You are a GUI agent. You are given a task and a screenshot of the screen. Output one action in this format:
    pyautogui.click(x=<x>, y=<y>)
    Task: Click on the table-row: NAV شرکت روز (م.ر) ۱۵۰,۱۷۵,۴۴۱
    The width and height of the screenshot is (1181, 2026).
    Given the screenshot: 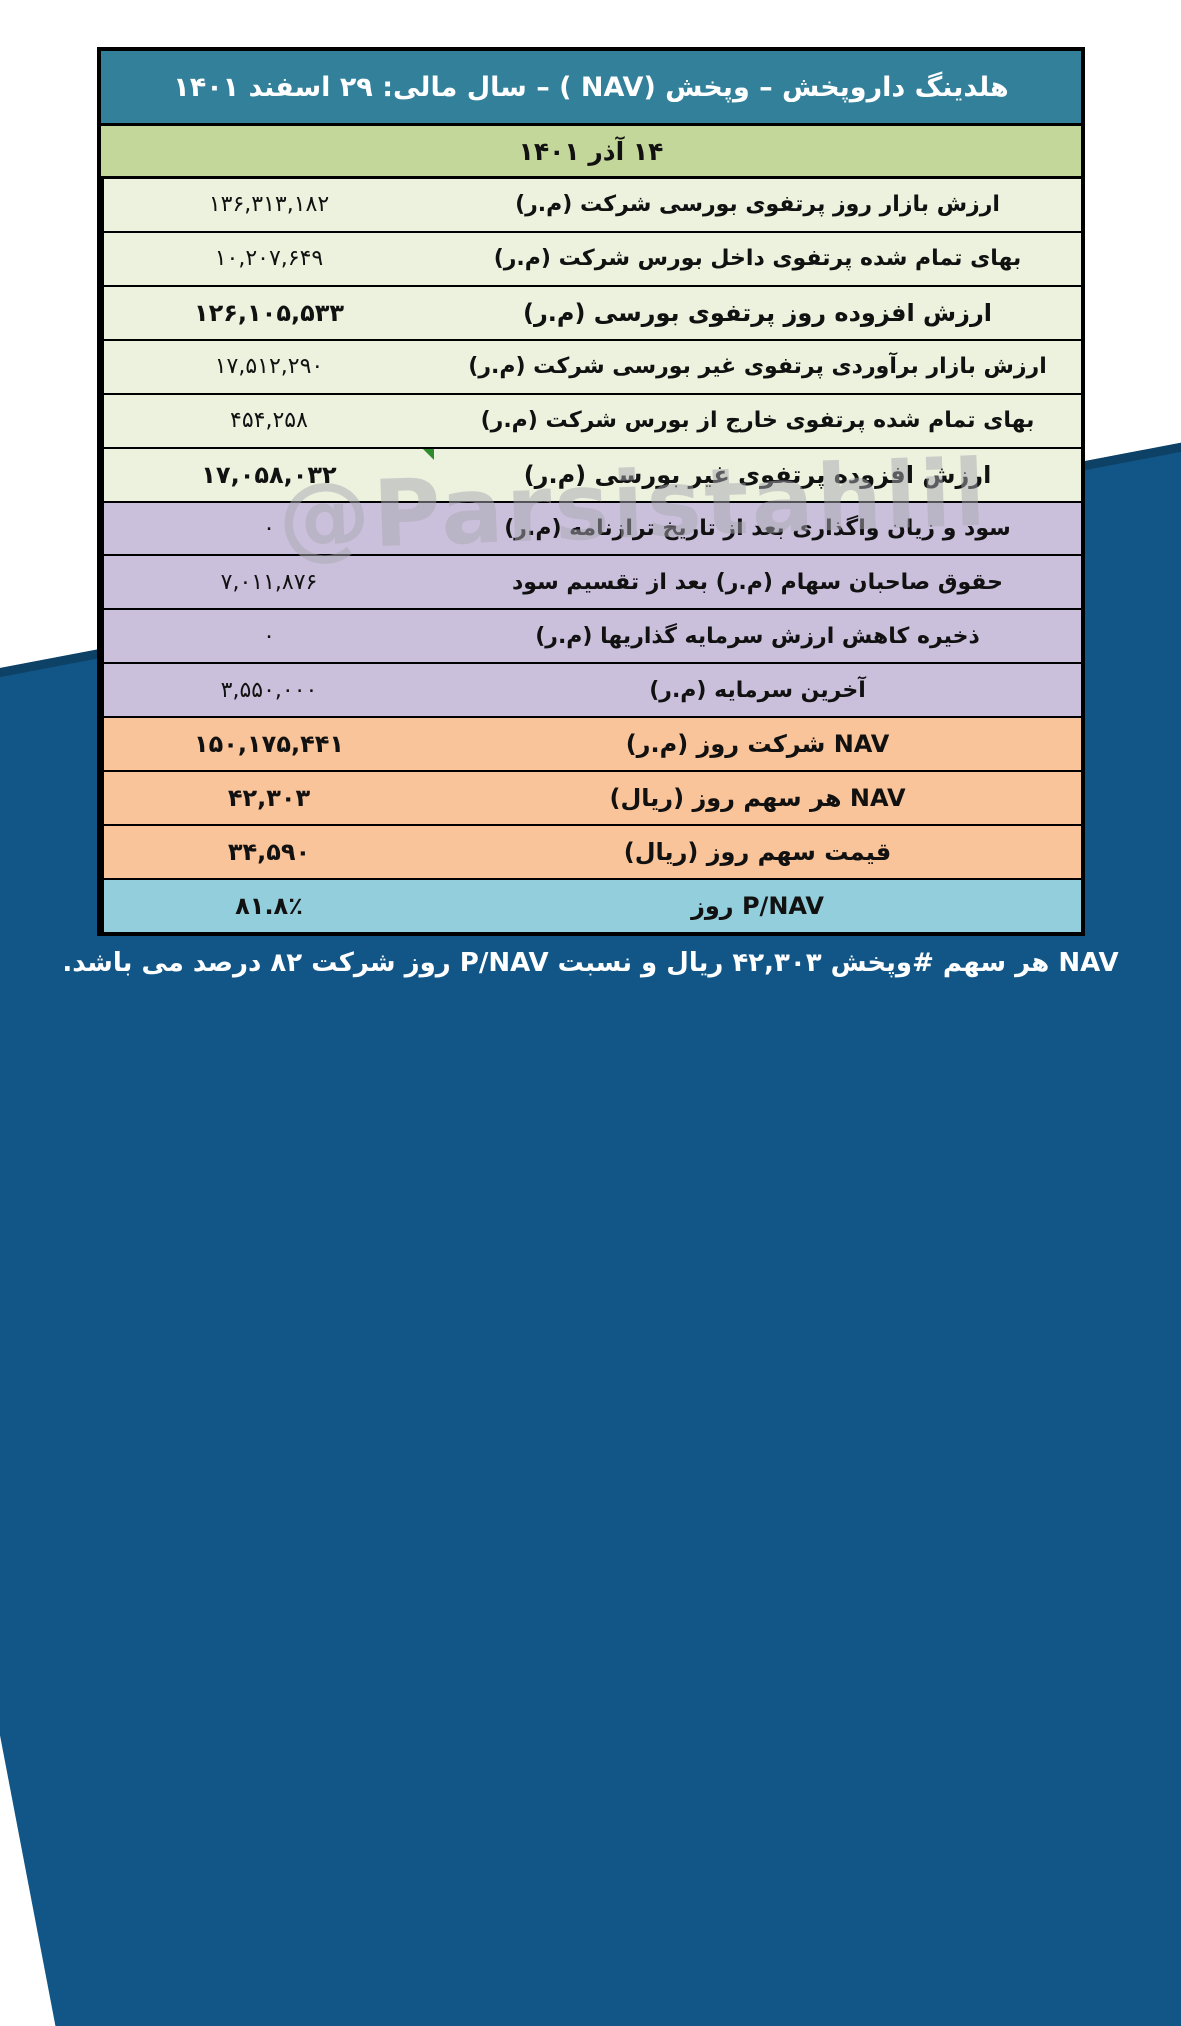 What is the action you would take?
    pyautogui.click(x=591, y=745)
    